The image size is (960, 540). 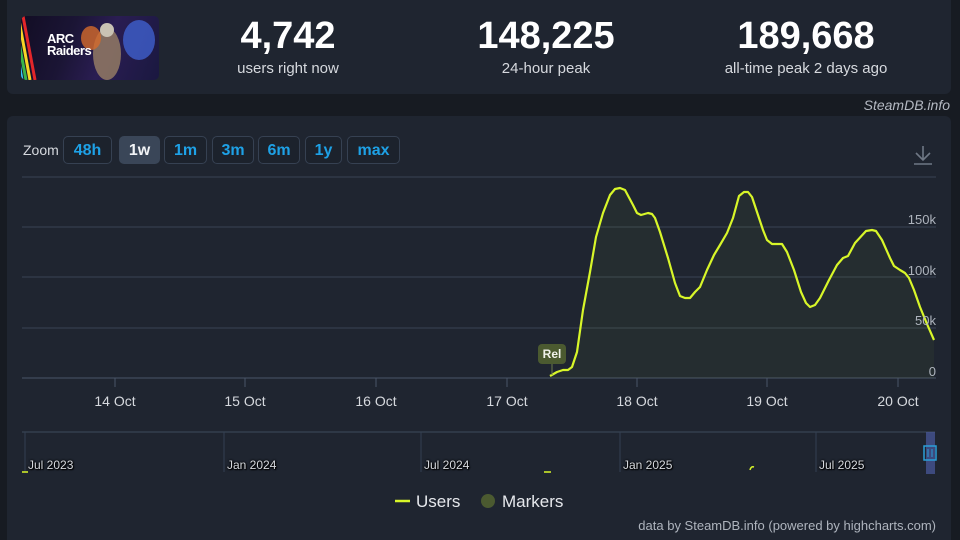 I want to click on x-axis-ticks, so click(x=506, y=382).